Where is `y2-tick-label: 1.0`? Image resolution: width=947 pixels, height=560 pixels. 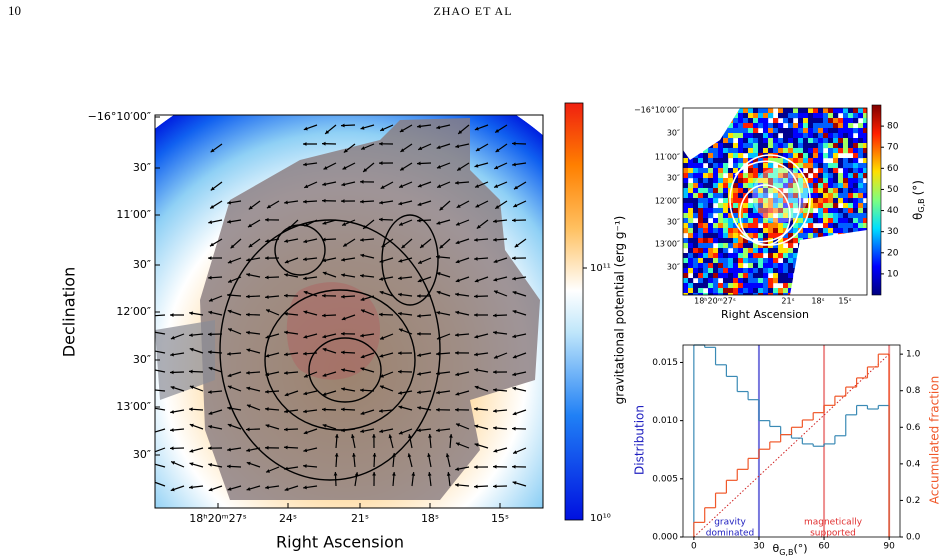 y2-tick-label: 1.0 is located at coordinates (913, 355).